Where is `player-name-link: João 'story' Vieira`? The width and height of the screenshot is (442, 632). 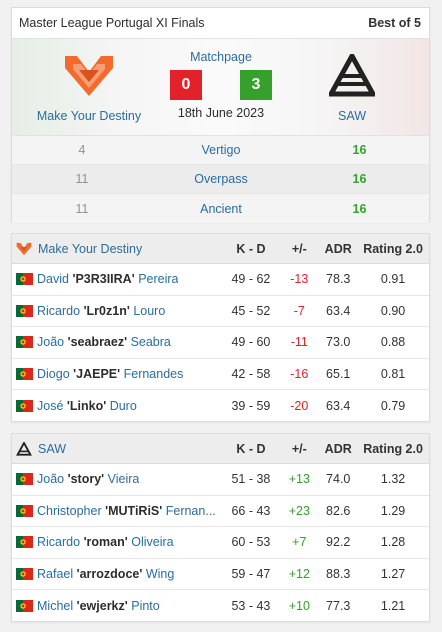
player-name-link: João 'story' Vieira is located at coordinates (88, 479).